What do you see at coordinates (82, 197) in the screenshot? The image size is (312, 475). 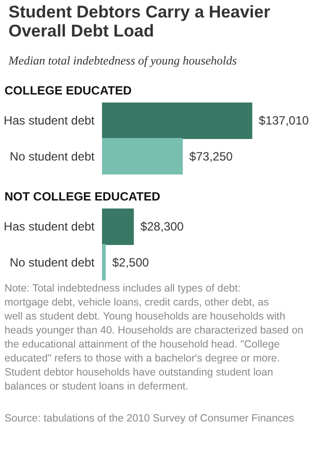 I see `chart-title: NOT COLLEGE EDUCATED` at bounding box center [82, 197].